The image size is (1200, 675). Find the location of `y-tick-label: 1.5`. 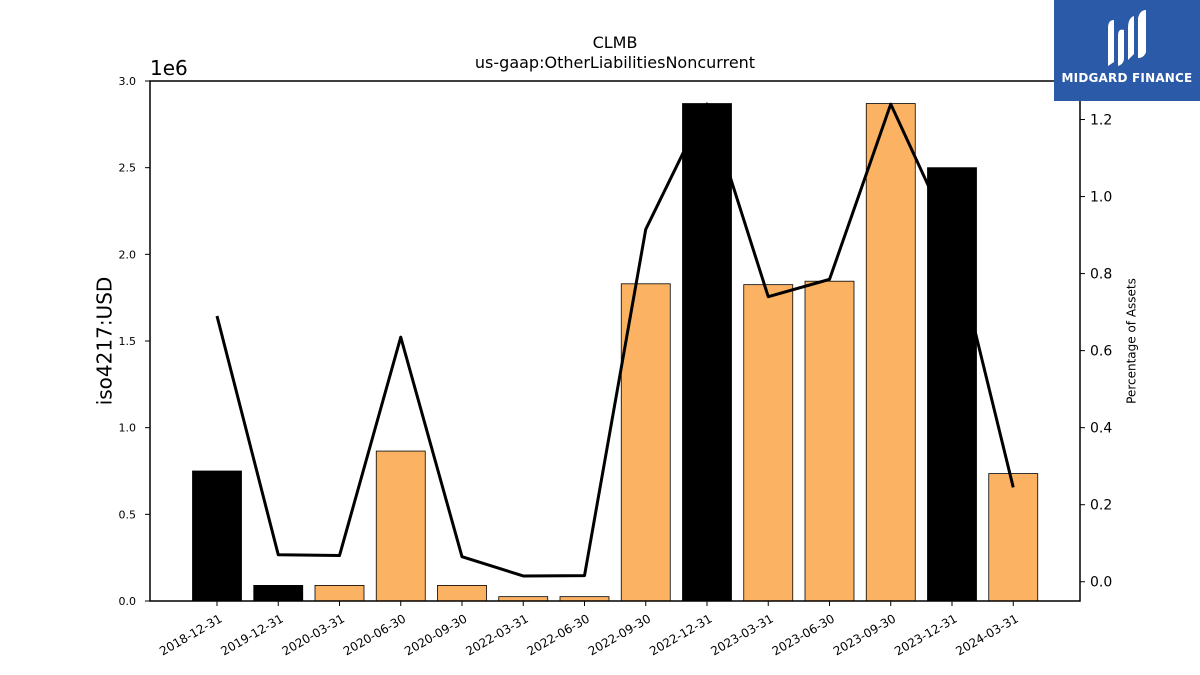

y-tick-label: 1.5 is located at coordinates (128, 341).